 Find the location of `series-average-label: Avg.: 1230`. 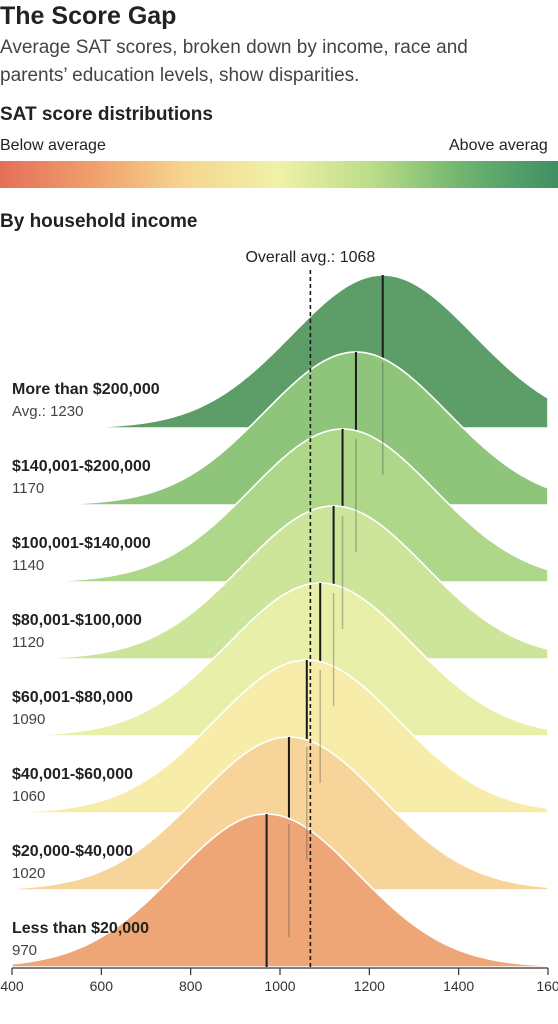

series-average-label: Avg.: 1230 is located at coordinates (47, 411).